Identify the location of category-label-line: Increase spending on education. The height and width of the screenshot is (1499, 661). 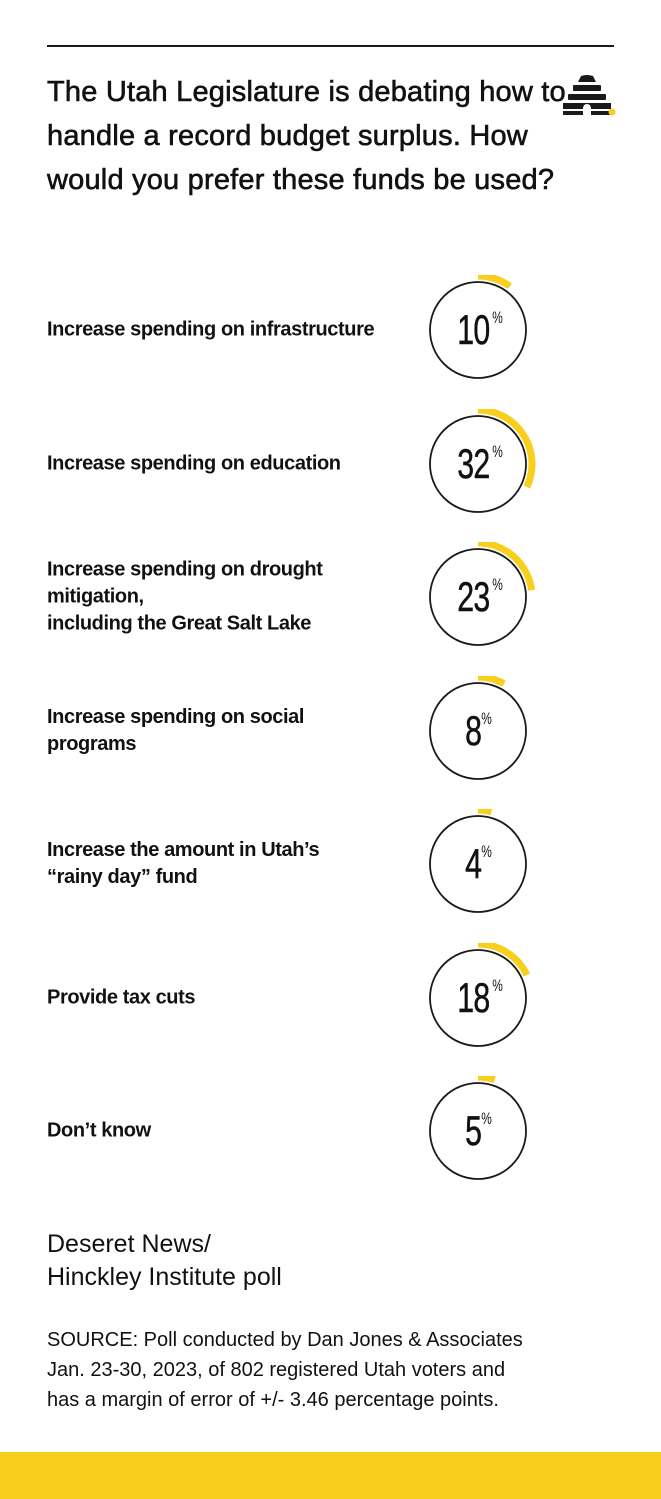
(194, 463).